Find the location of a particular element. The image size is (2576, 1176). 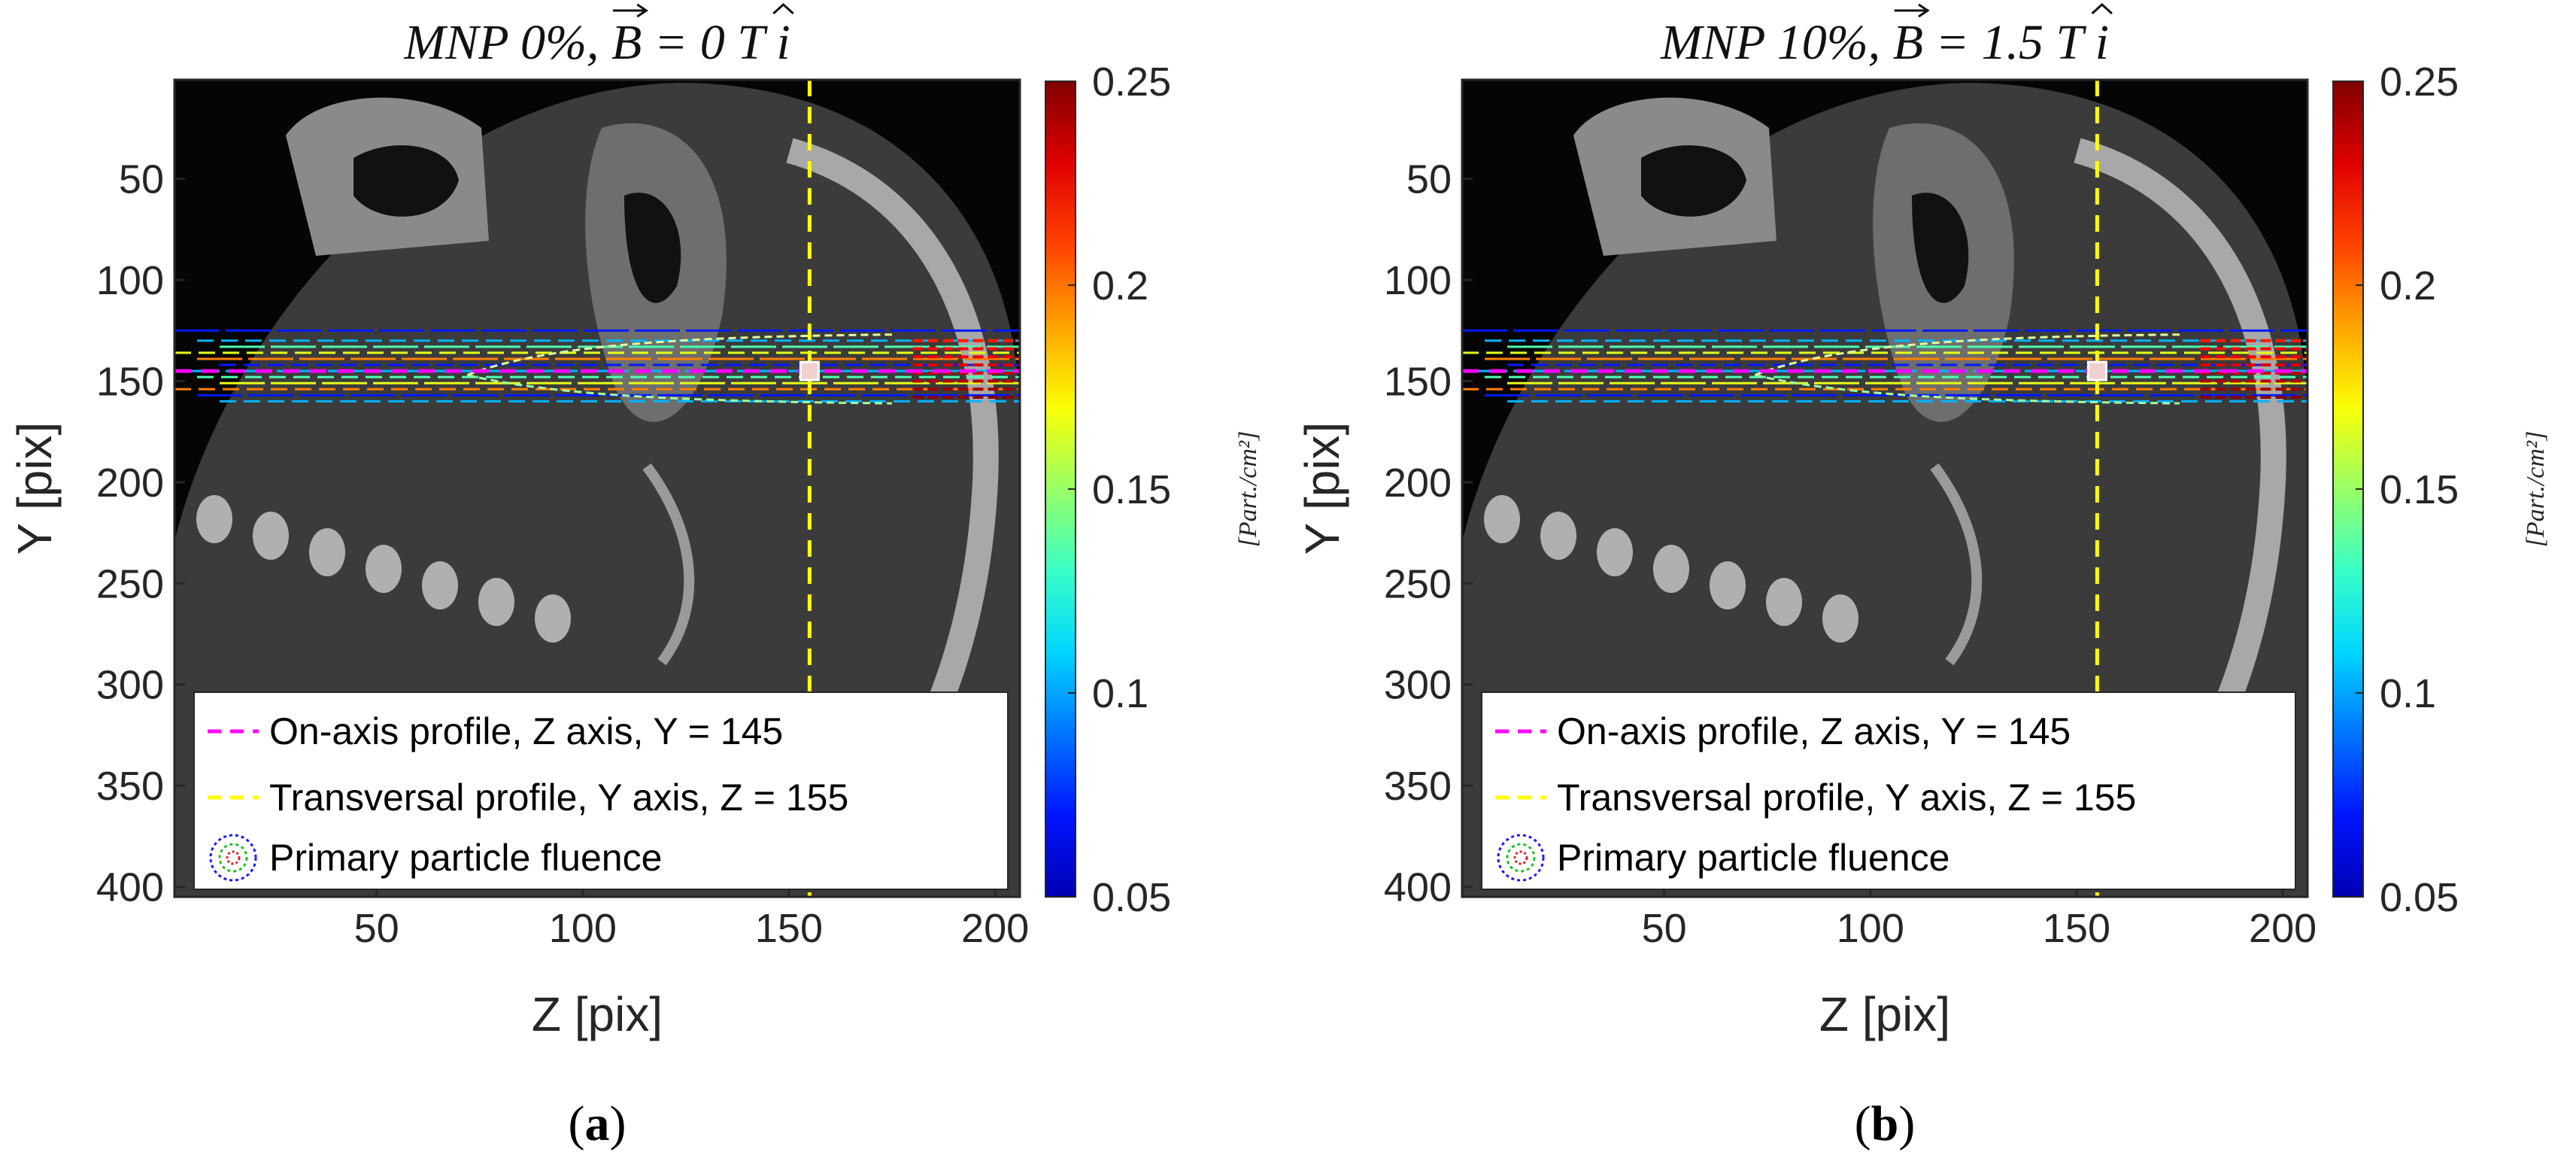

chart-title: MNP 0%, B = 0 T i is located at coordinates (596, 42).